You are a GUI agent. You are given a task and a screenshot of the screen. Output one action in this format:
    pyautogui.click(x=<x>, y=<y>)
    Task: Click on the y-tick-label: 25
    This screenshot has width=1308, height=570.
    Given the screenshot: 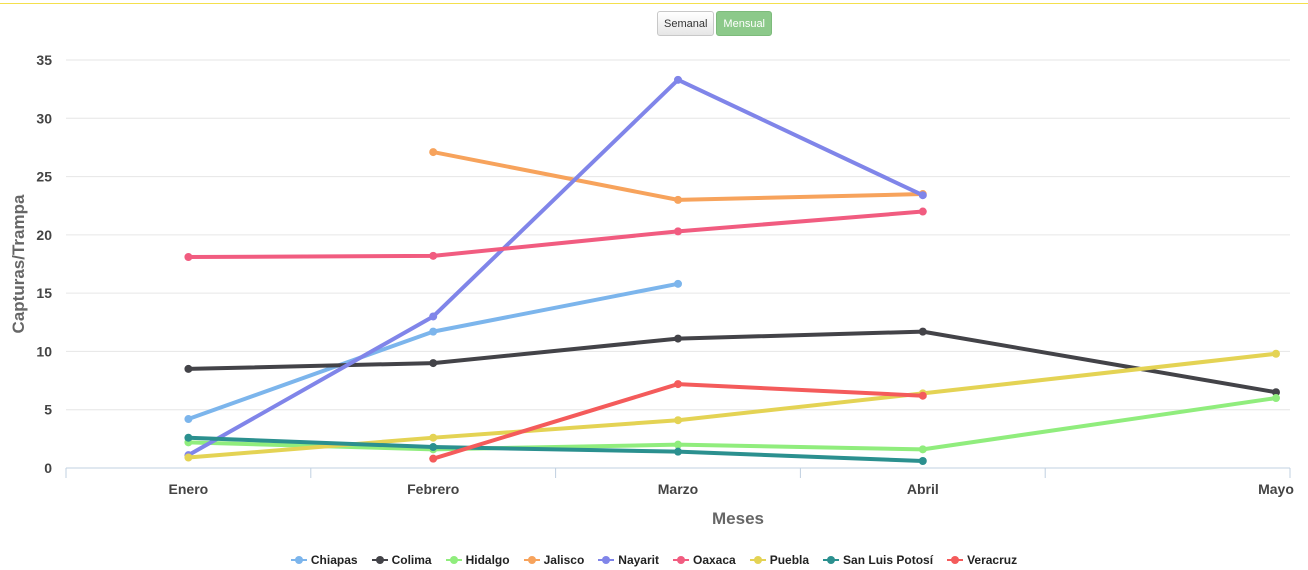 What is the action you would take?
    pyautogui.click(x=44, y=177)
    